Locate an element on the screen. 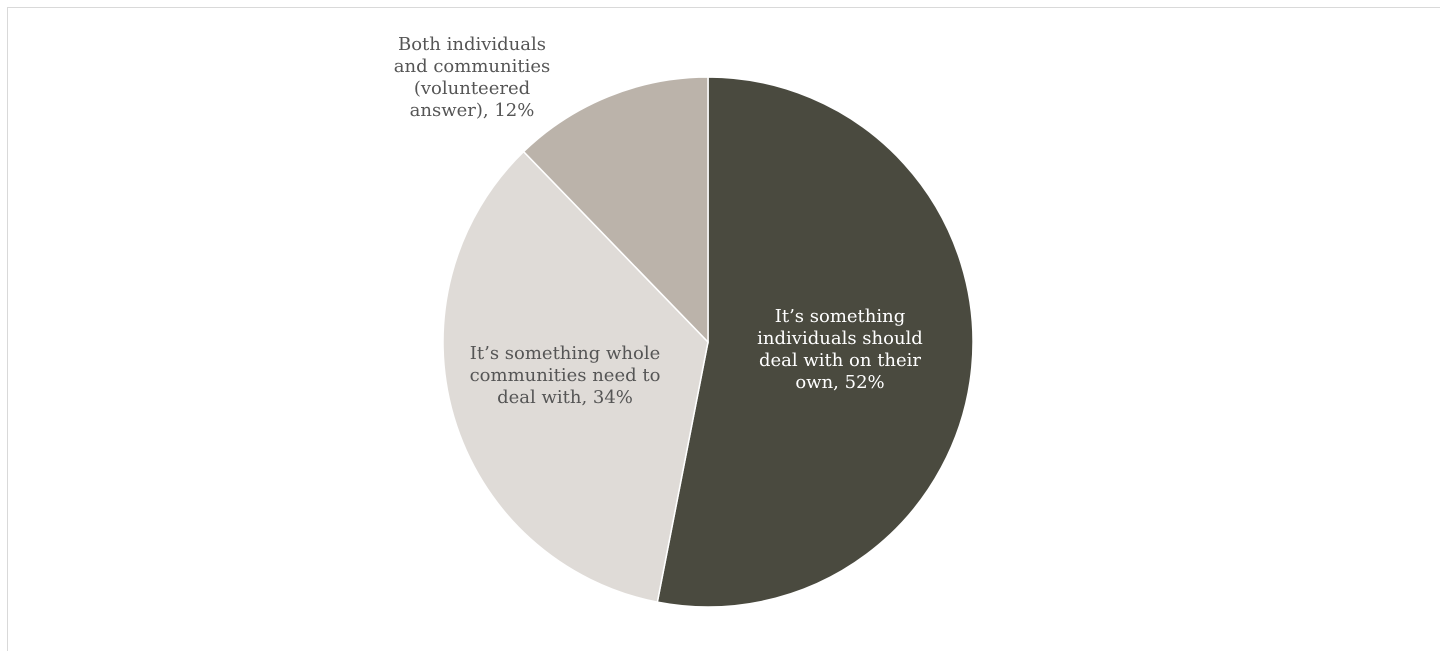 Image resolution: width=1440 pixels, height=651 pixels. slice-label-line: communities need to is located at coordinates (565, 375).